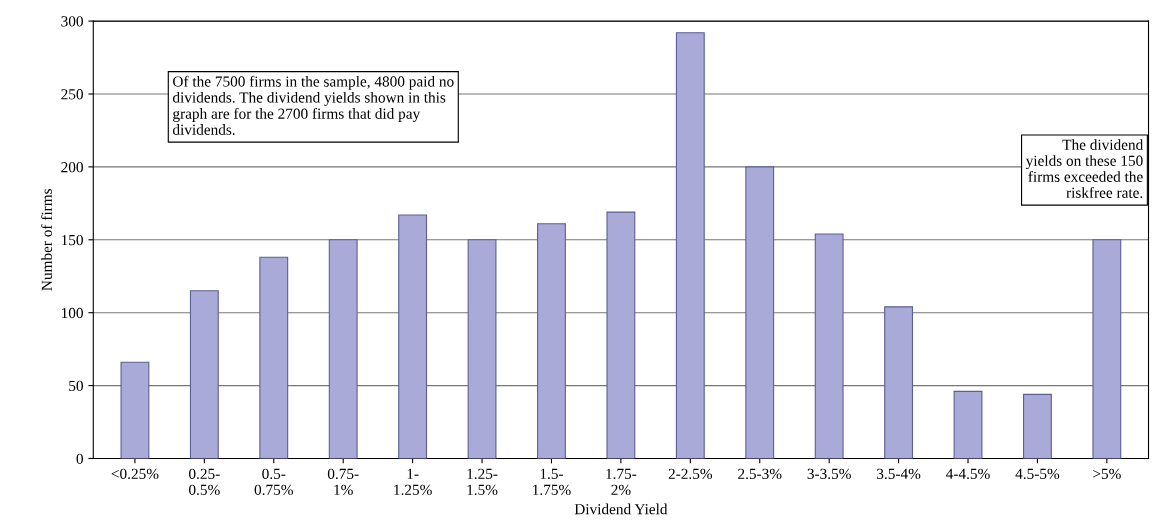 Image resolution: width=1166 pixels, height=527 pixels. What do you see at coordinates (1084, 168) in the screenshot?
I see `annotation: The dividend yields on these 150 firms exceeded the riskfree rate.` at bounding box center [1084, 168].